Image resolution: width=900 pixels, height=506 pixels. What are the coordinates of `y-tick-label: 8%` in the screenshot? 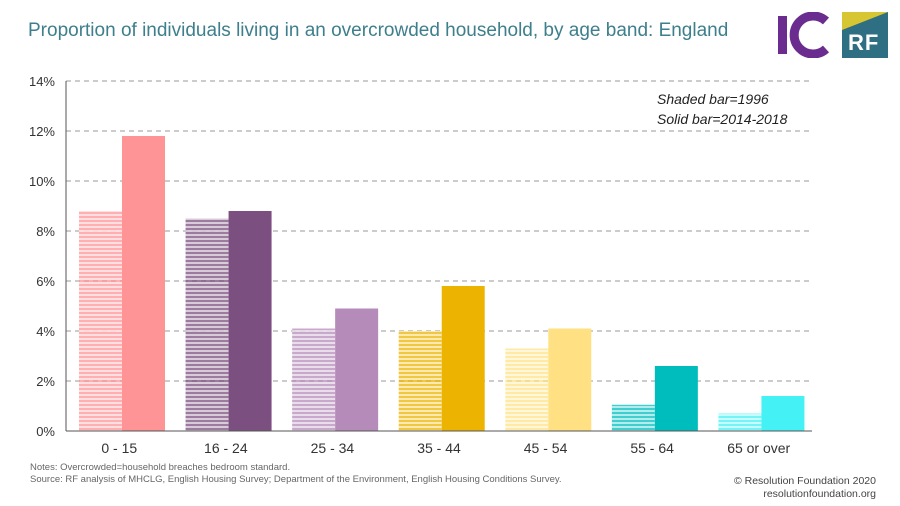 It's located at (45, 231).